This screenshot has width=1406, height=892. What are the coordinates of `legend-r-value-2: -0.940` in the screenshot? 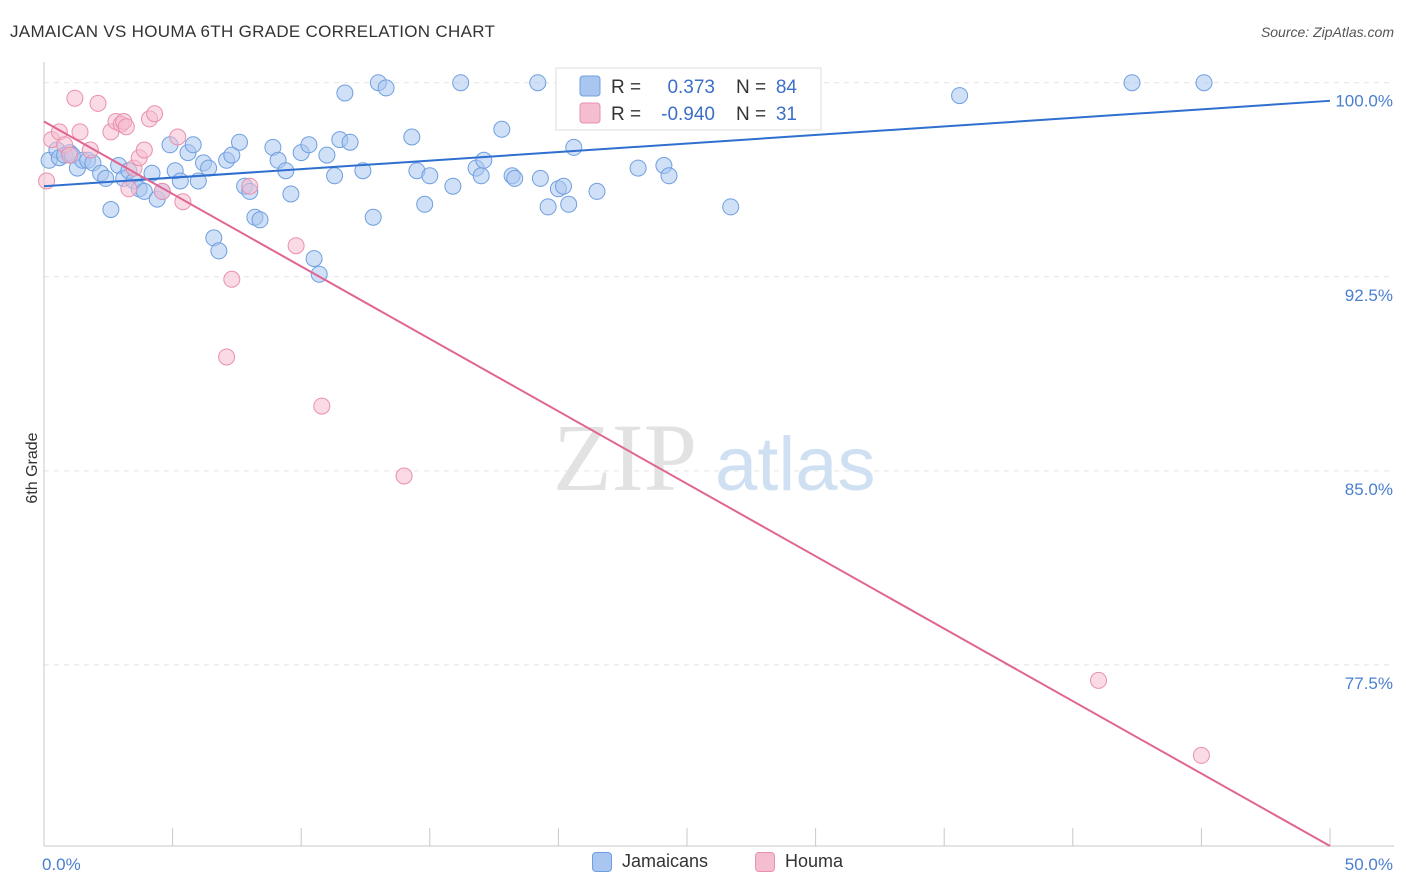 It's located at (688, 114).